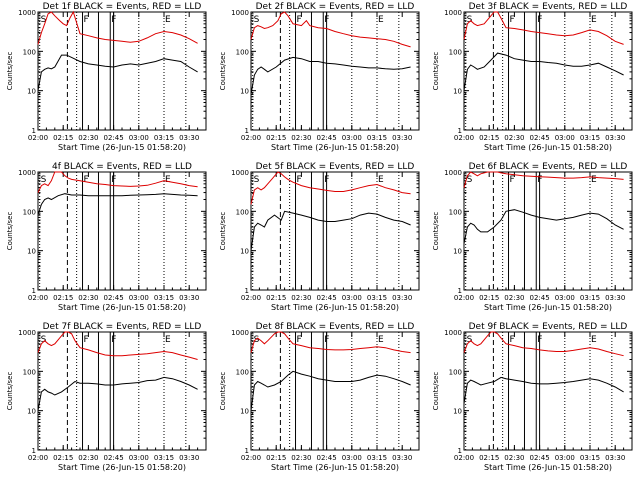 The height and width of the screenshot is (484, 640). Describe the element at coordinates (122, 167) in the screenshot. I see `panel-title: 4f BLACK = Events, RED = LLD` at that location.